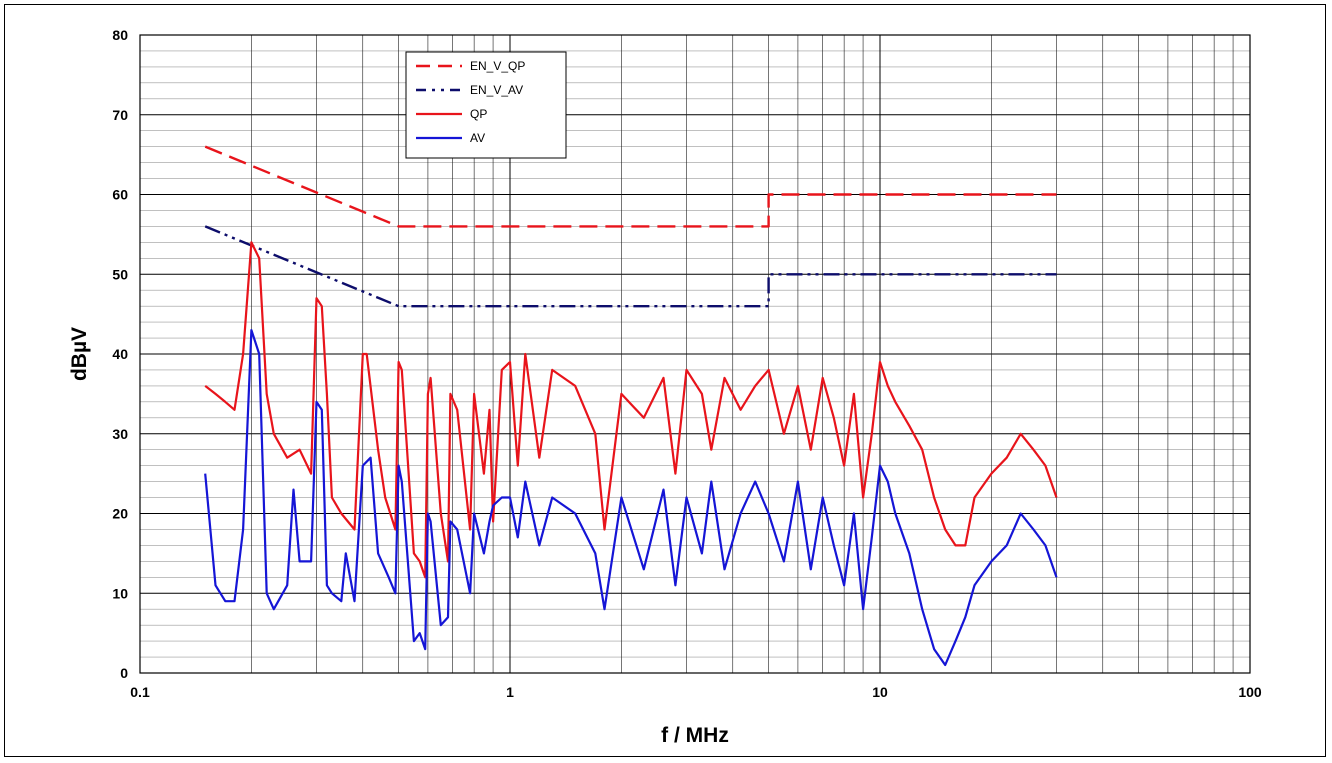 The image size is (1332, 763). What do you see at coordinates (120, 274) in the screenshot?
I see `y-tick-label: 50` at bounding box center [120, 274].